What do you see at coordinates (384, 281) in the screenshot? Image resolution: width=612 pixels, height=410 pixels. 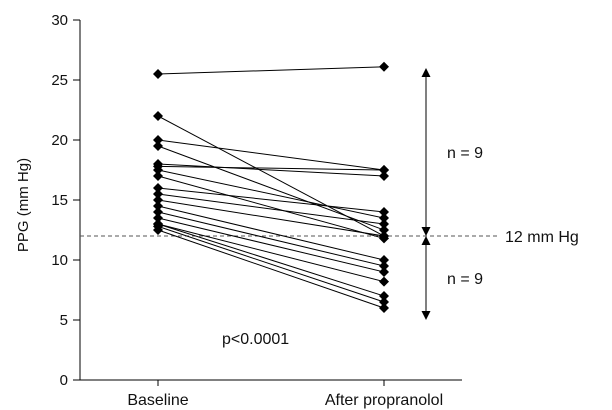 I see `marker-s14-after` at bounding box center [384, 281].